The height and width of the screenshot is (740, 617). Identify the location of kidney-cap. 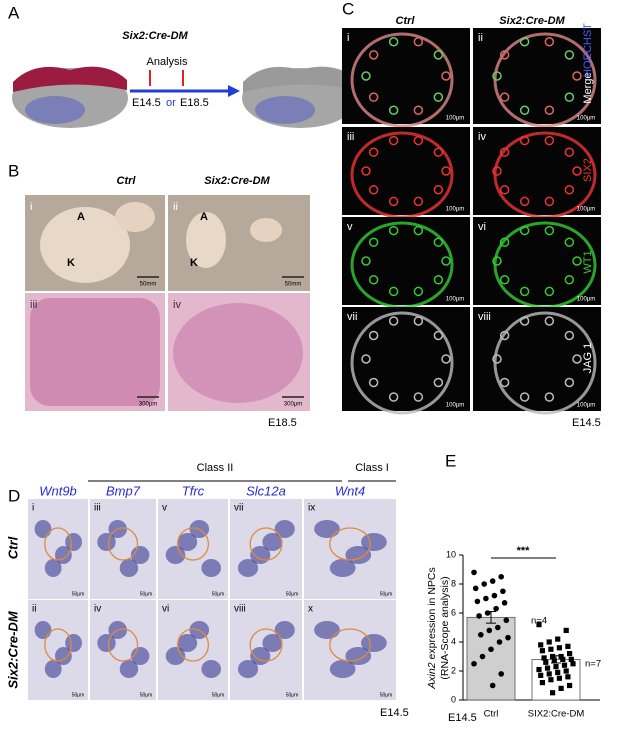
(300, 79).